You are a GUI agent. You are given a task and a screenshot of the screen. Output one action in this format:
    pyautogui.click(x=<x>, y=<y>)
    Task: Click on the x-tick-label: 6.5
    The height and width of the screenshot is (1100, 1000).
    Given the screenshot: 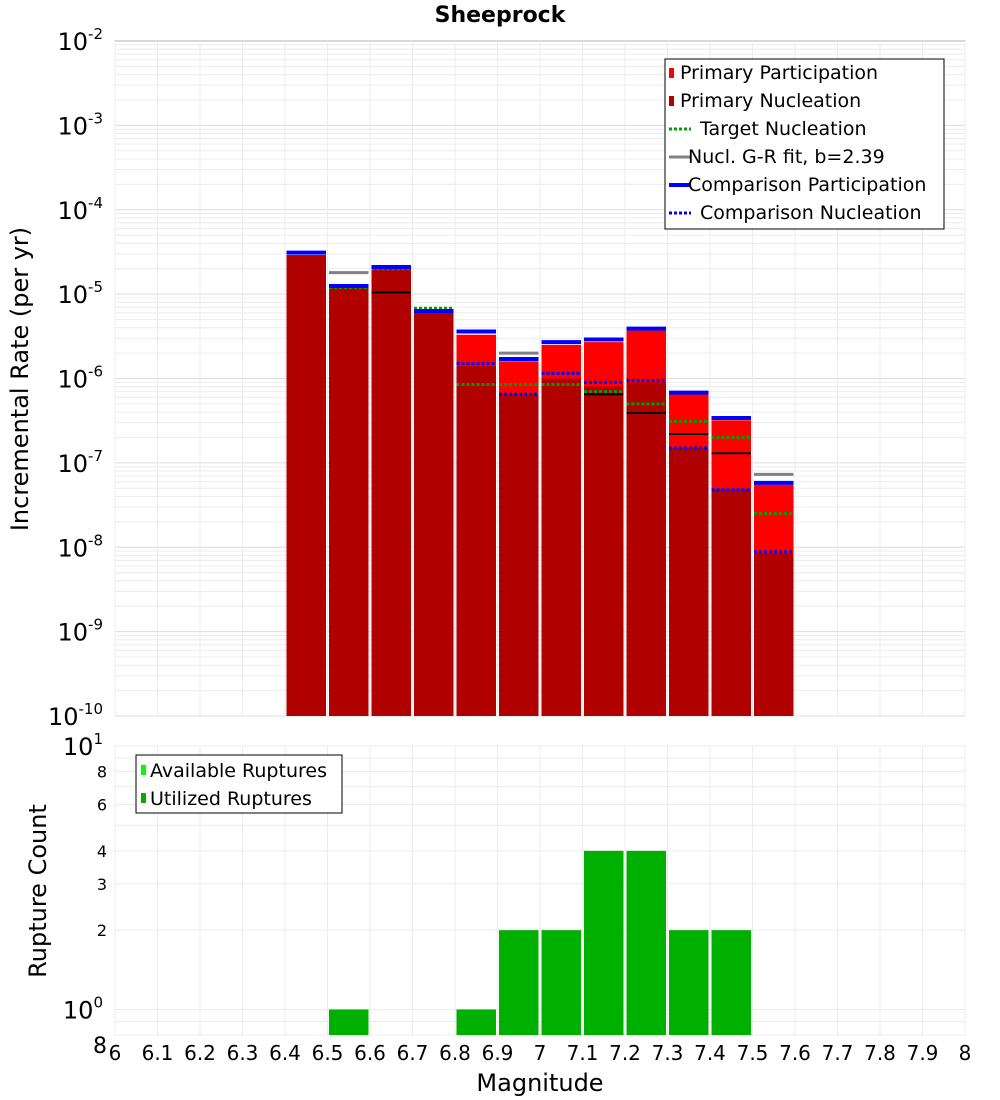 What is the action you would take?
    pyautogui.click(x=328, y=1053)
    